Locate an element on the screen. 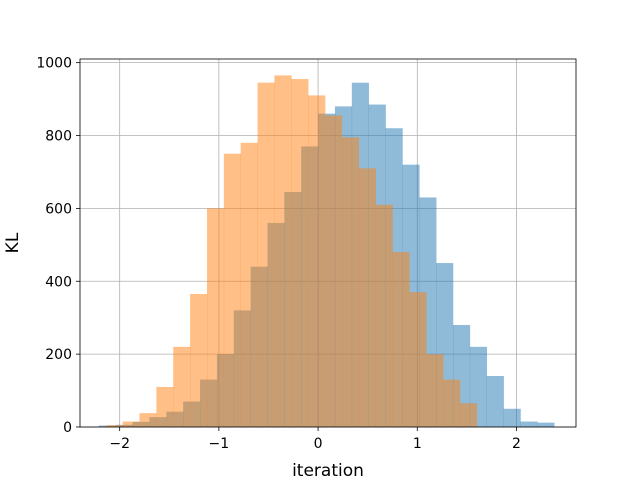  x-tick-label-4: 2 is located at coordinates (516, 444).